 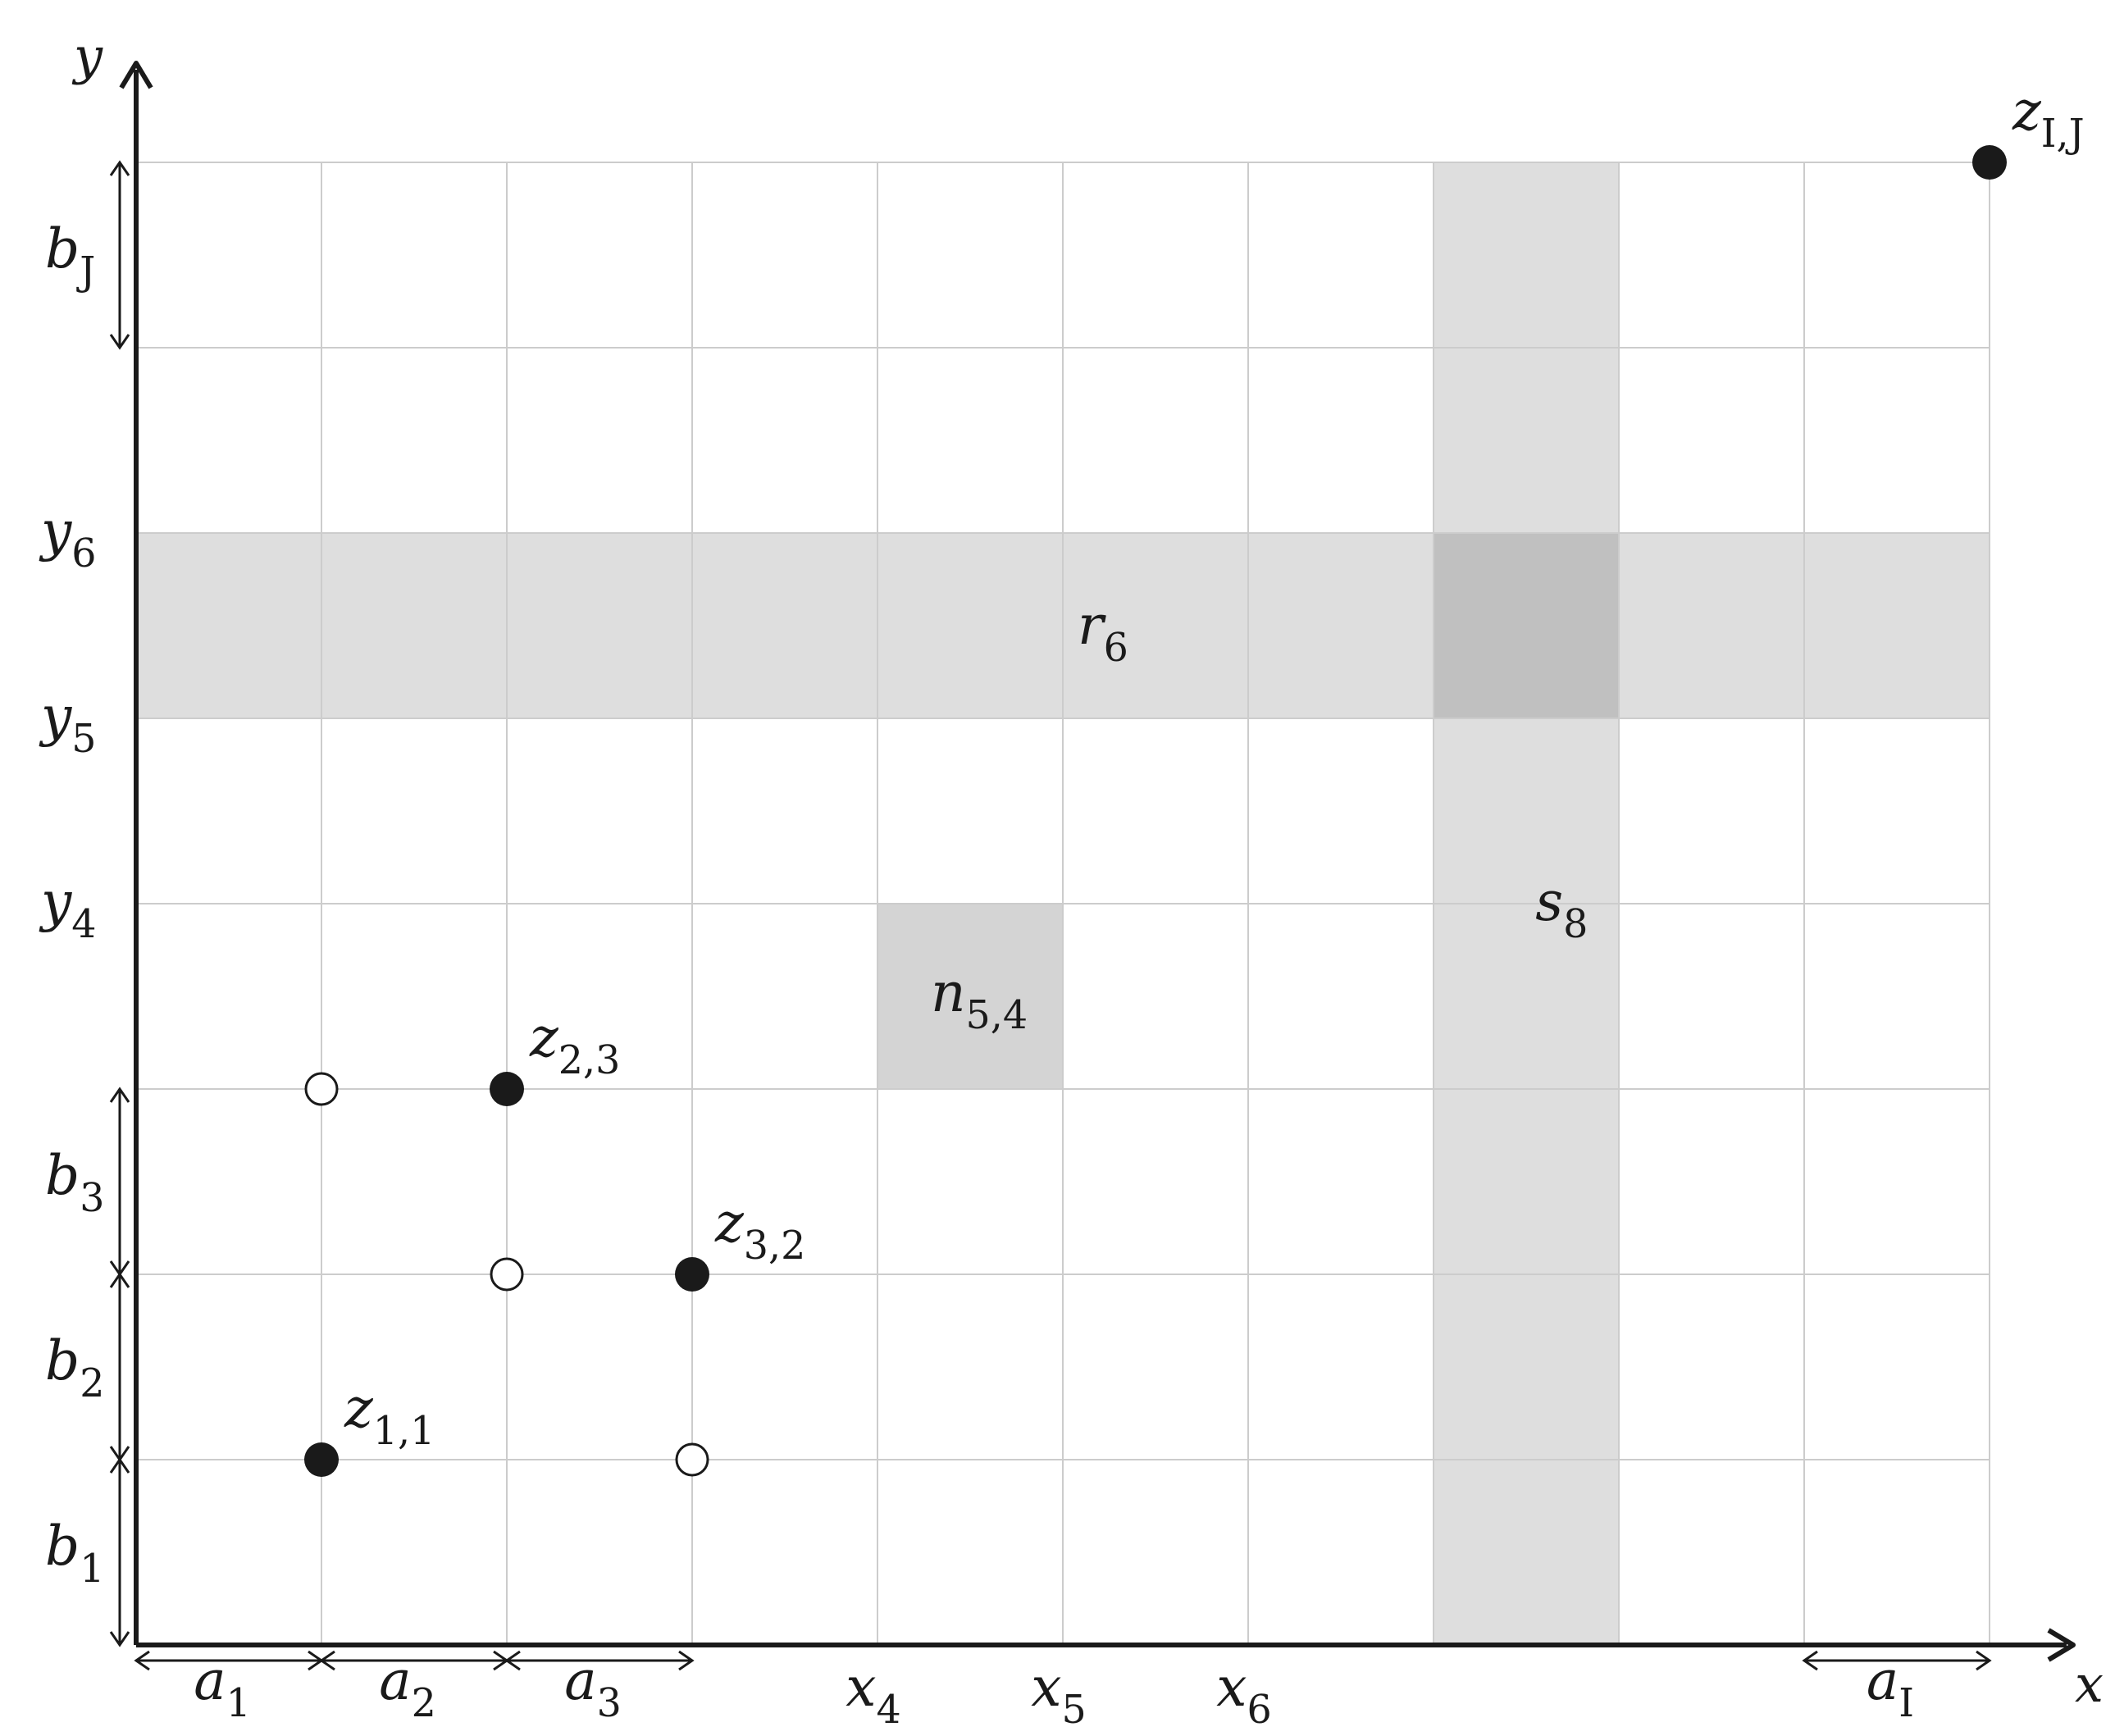 What do you see at coordinates (229, 1660) in the screenshot?
I see `width-arrow-a1` at bounding box center [229, 1660].